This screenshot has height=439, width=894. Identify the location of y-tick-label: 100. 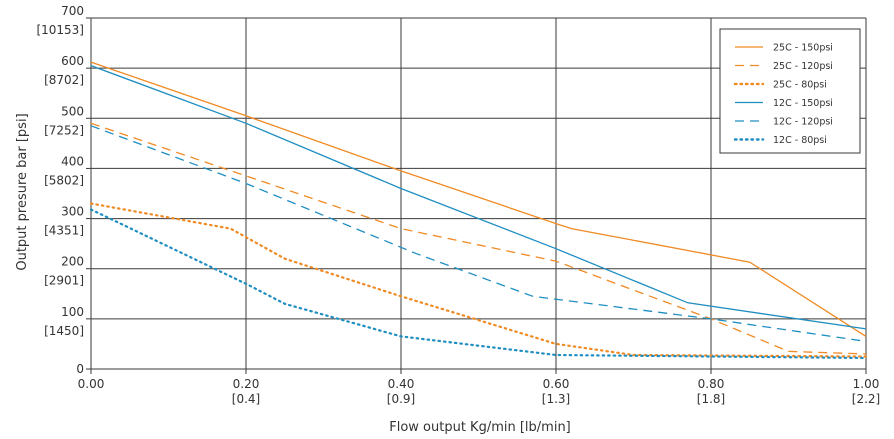
(72, 312).